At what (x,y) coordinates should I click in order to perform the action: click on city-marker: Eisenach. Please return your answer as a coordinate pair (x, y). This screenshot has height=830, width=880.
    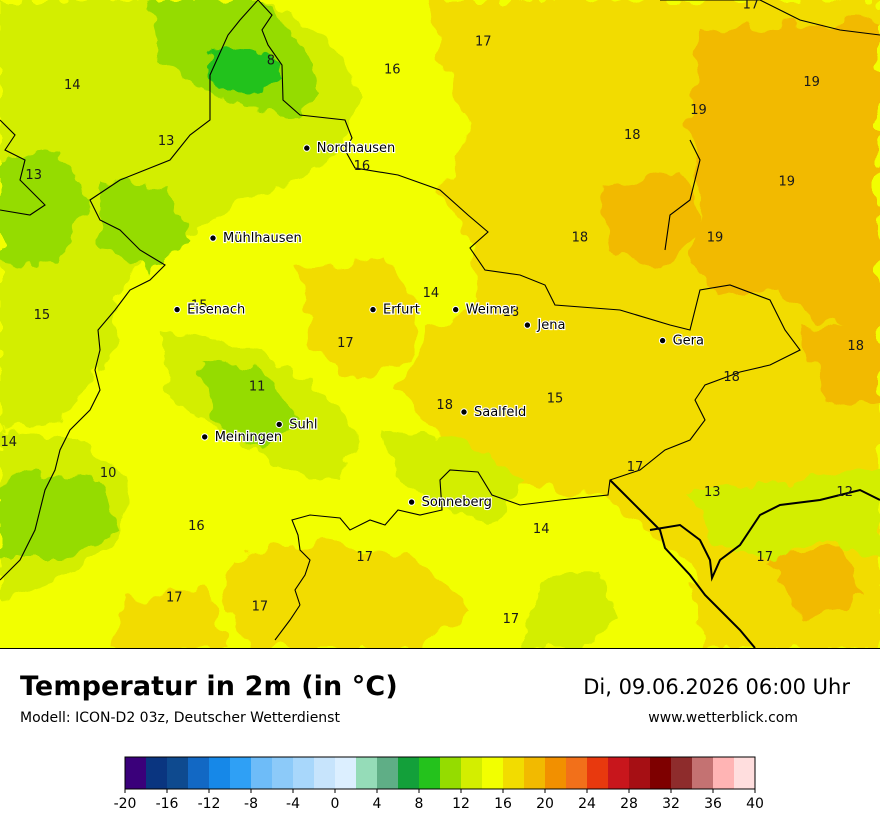
    Looking at the image, I should click on (209, 310).